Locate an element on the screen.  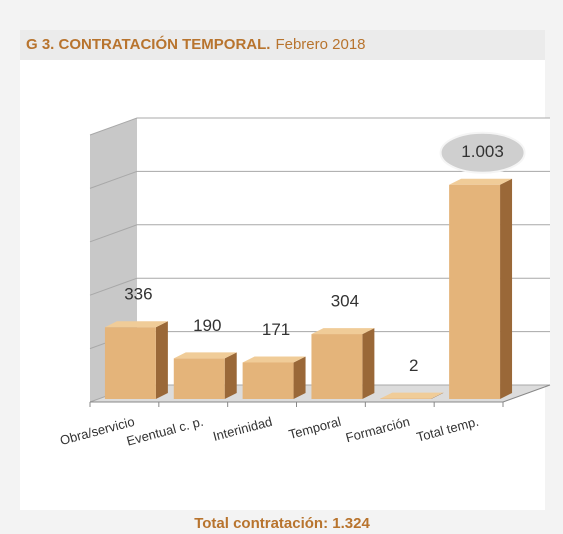
value-label: 1.003 is located at coordinates (482, 151).